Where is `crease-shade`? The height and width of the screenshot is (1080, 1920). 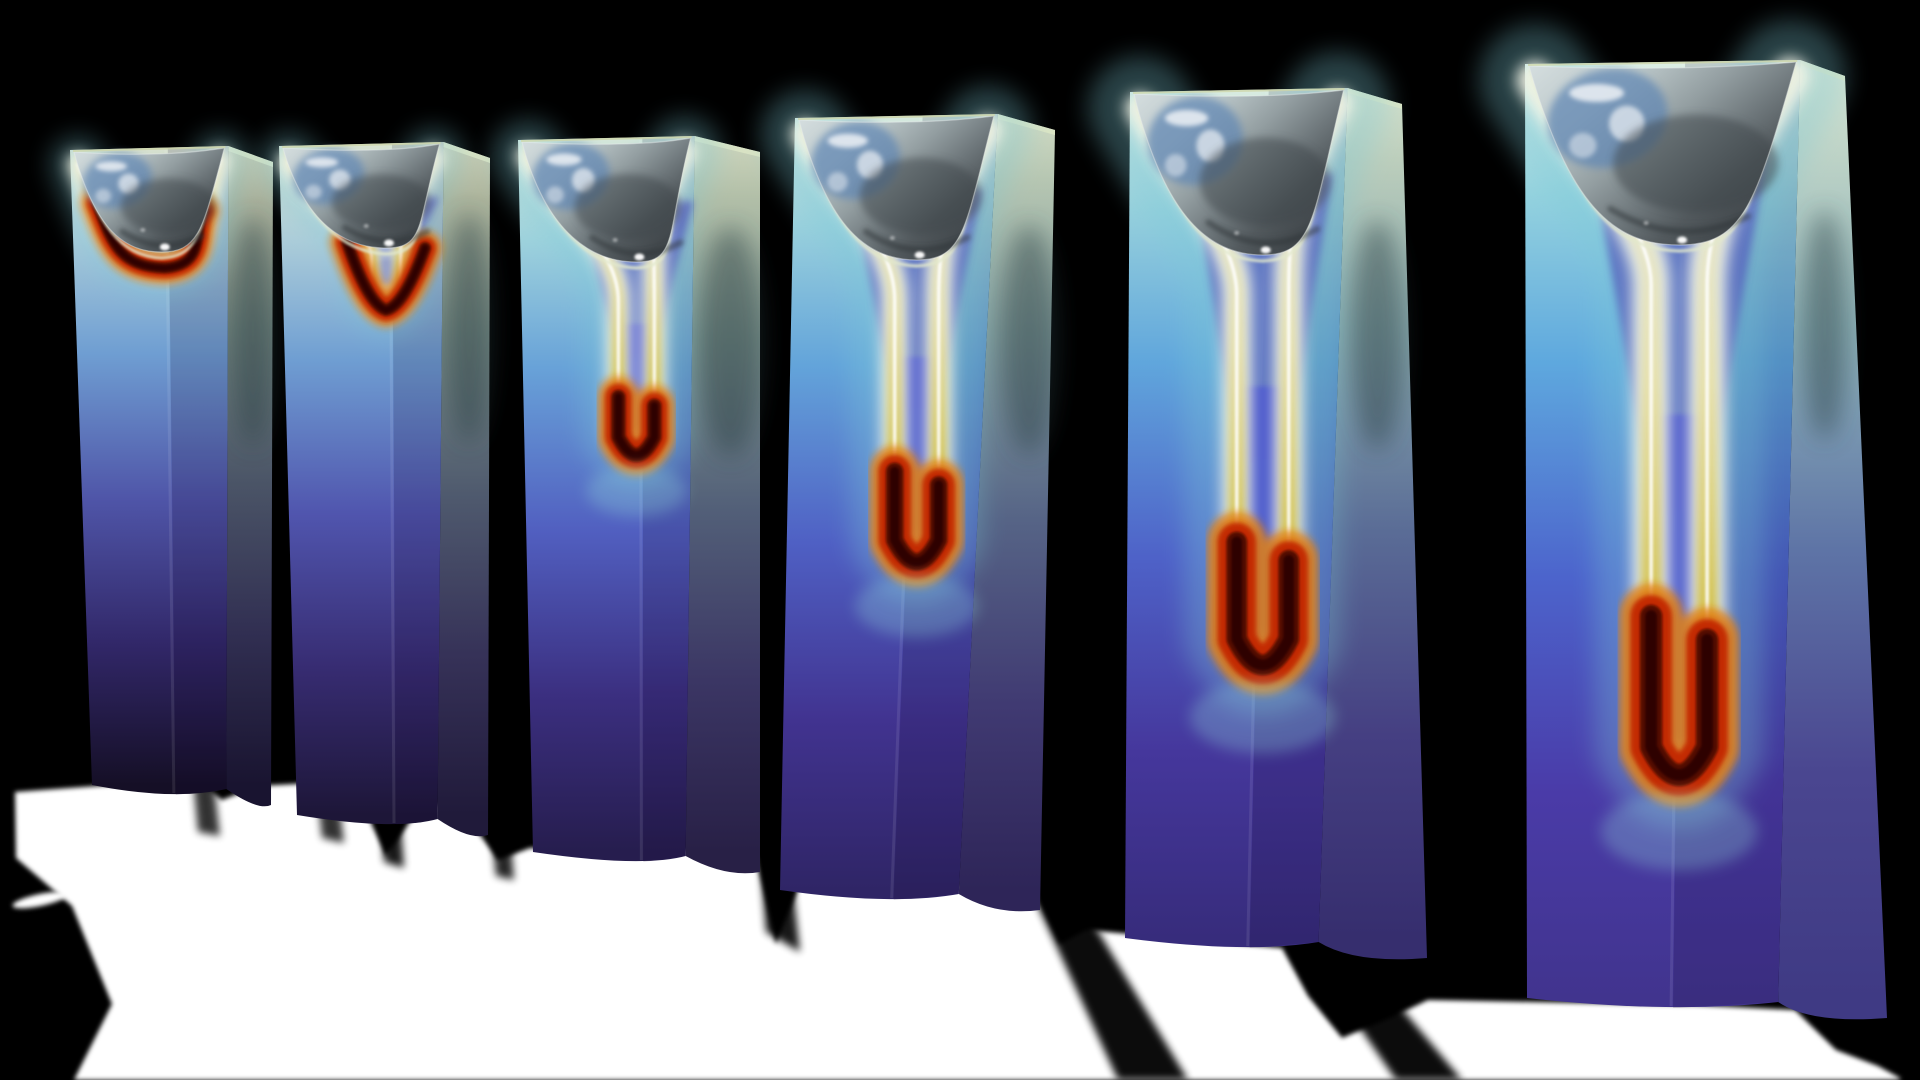
crease-shade is located at coordinates (198, 470).